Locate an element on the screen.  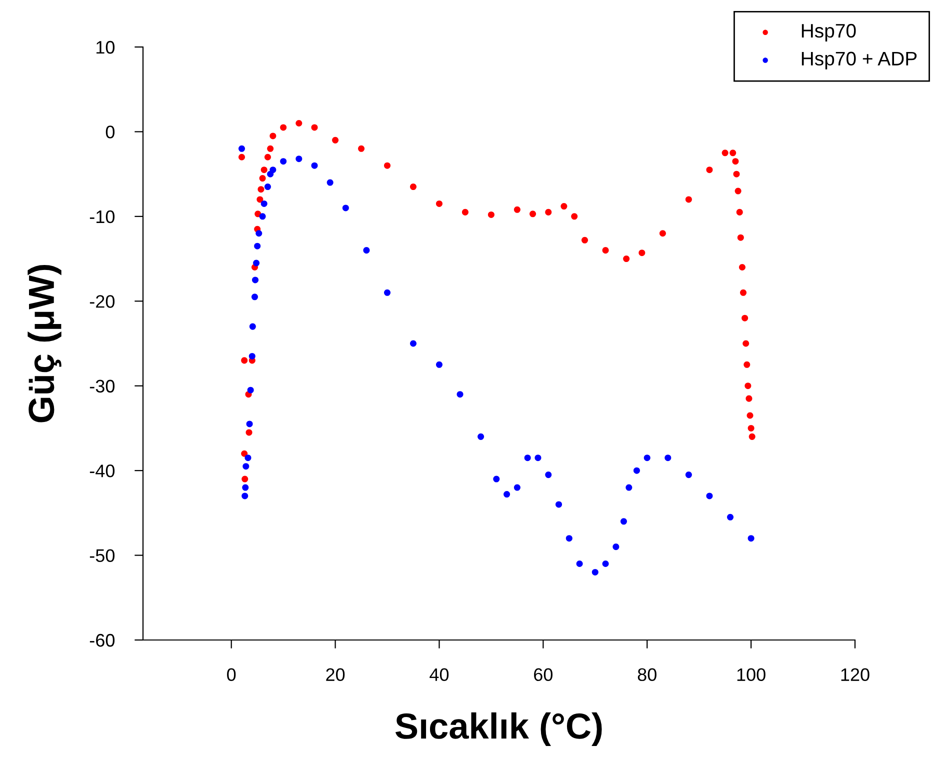
x-tick-label: 60 is located at coordinates (543, 675).